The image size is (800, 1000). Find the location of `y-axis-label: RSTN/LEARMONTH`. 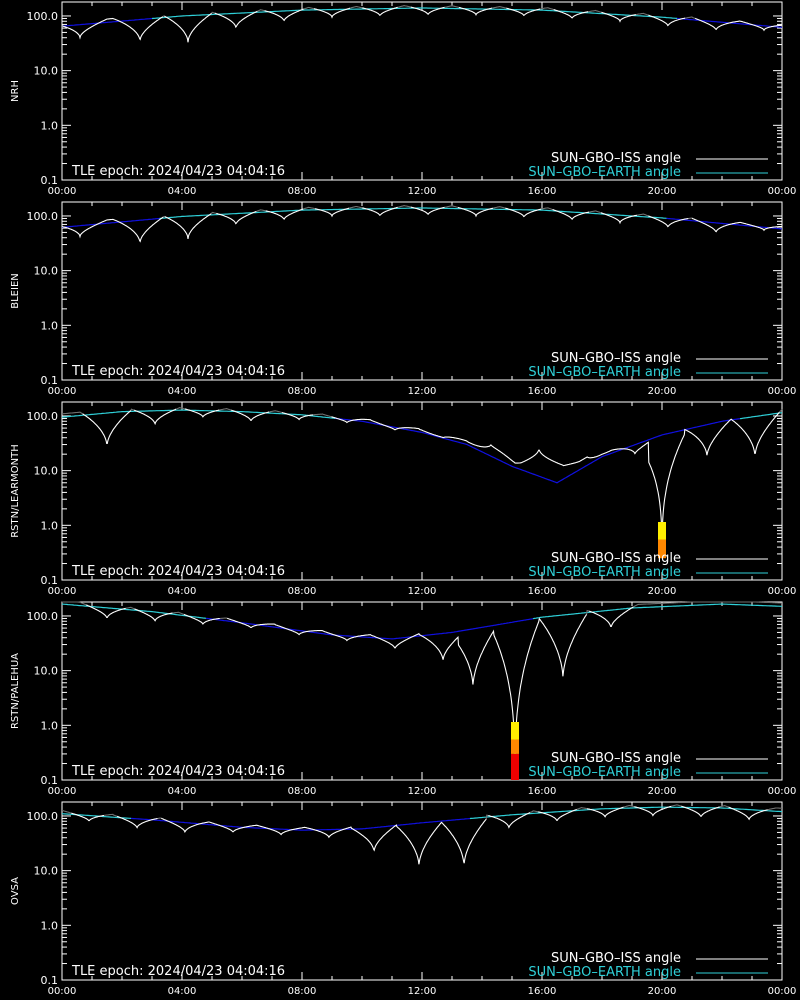

y-axis-label: RSTN/LEARMONTH is located at coordinates (15, 491).